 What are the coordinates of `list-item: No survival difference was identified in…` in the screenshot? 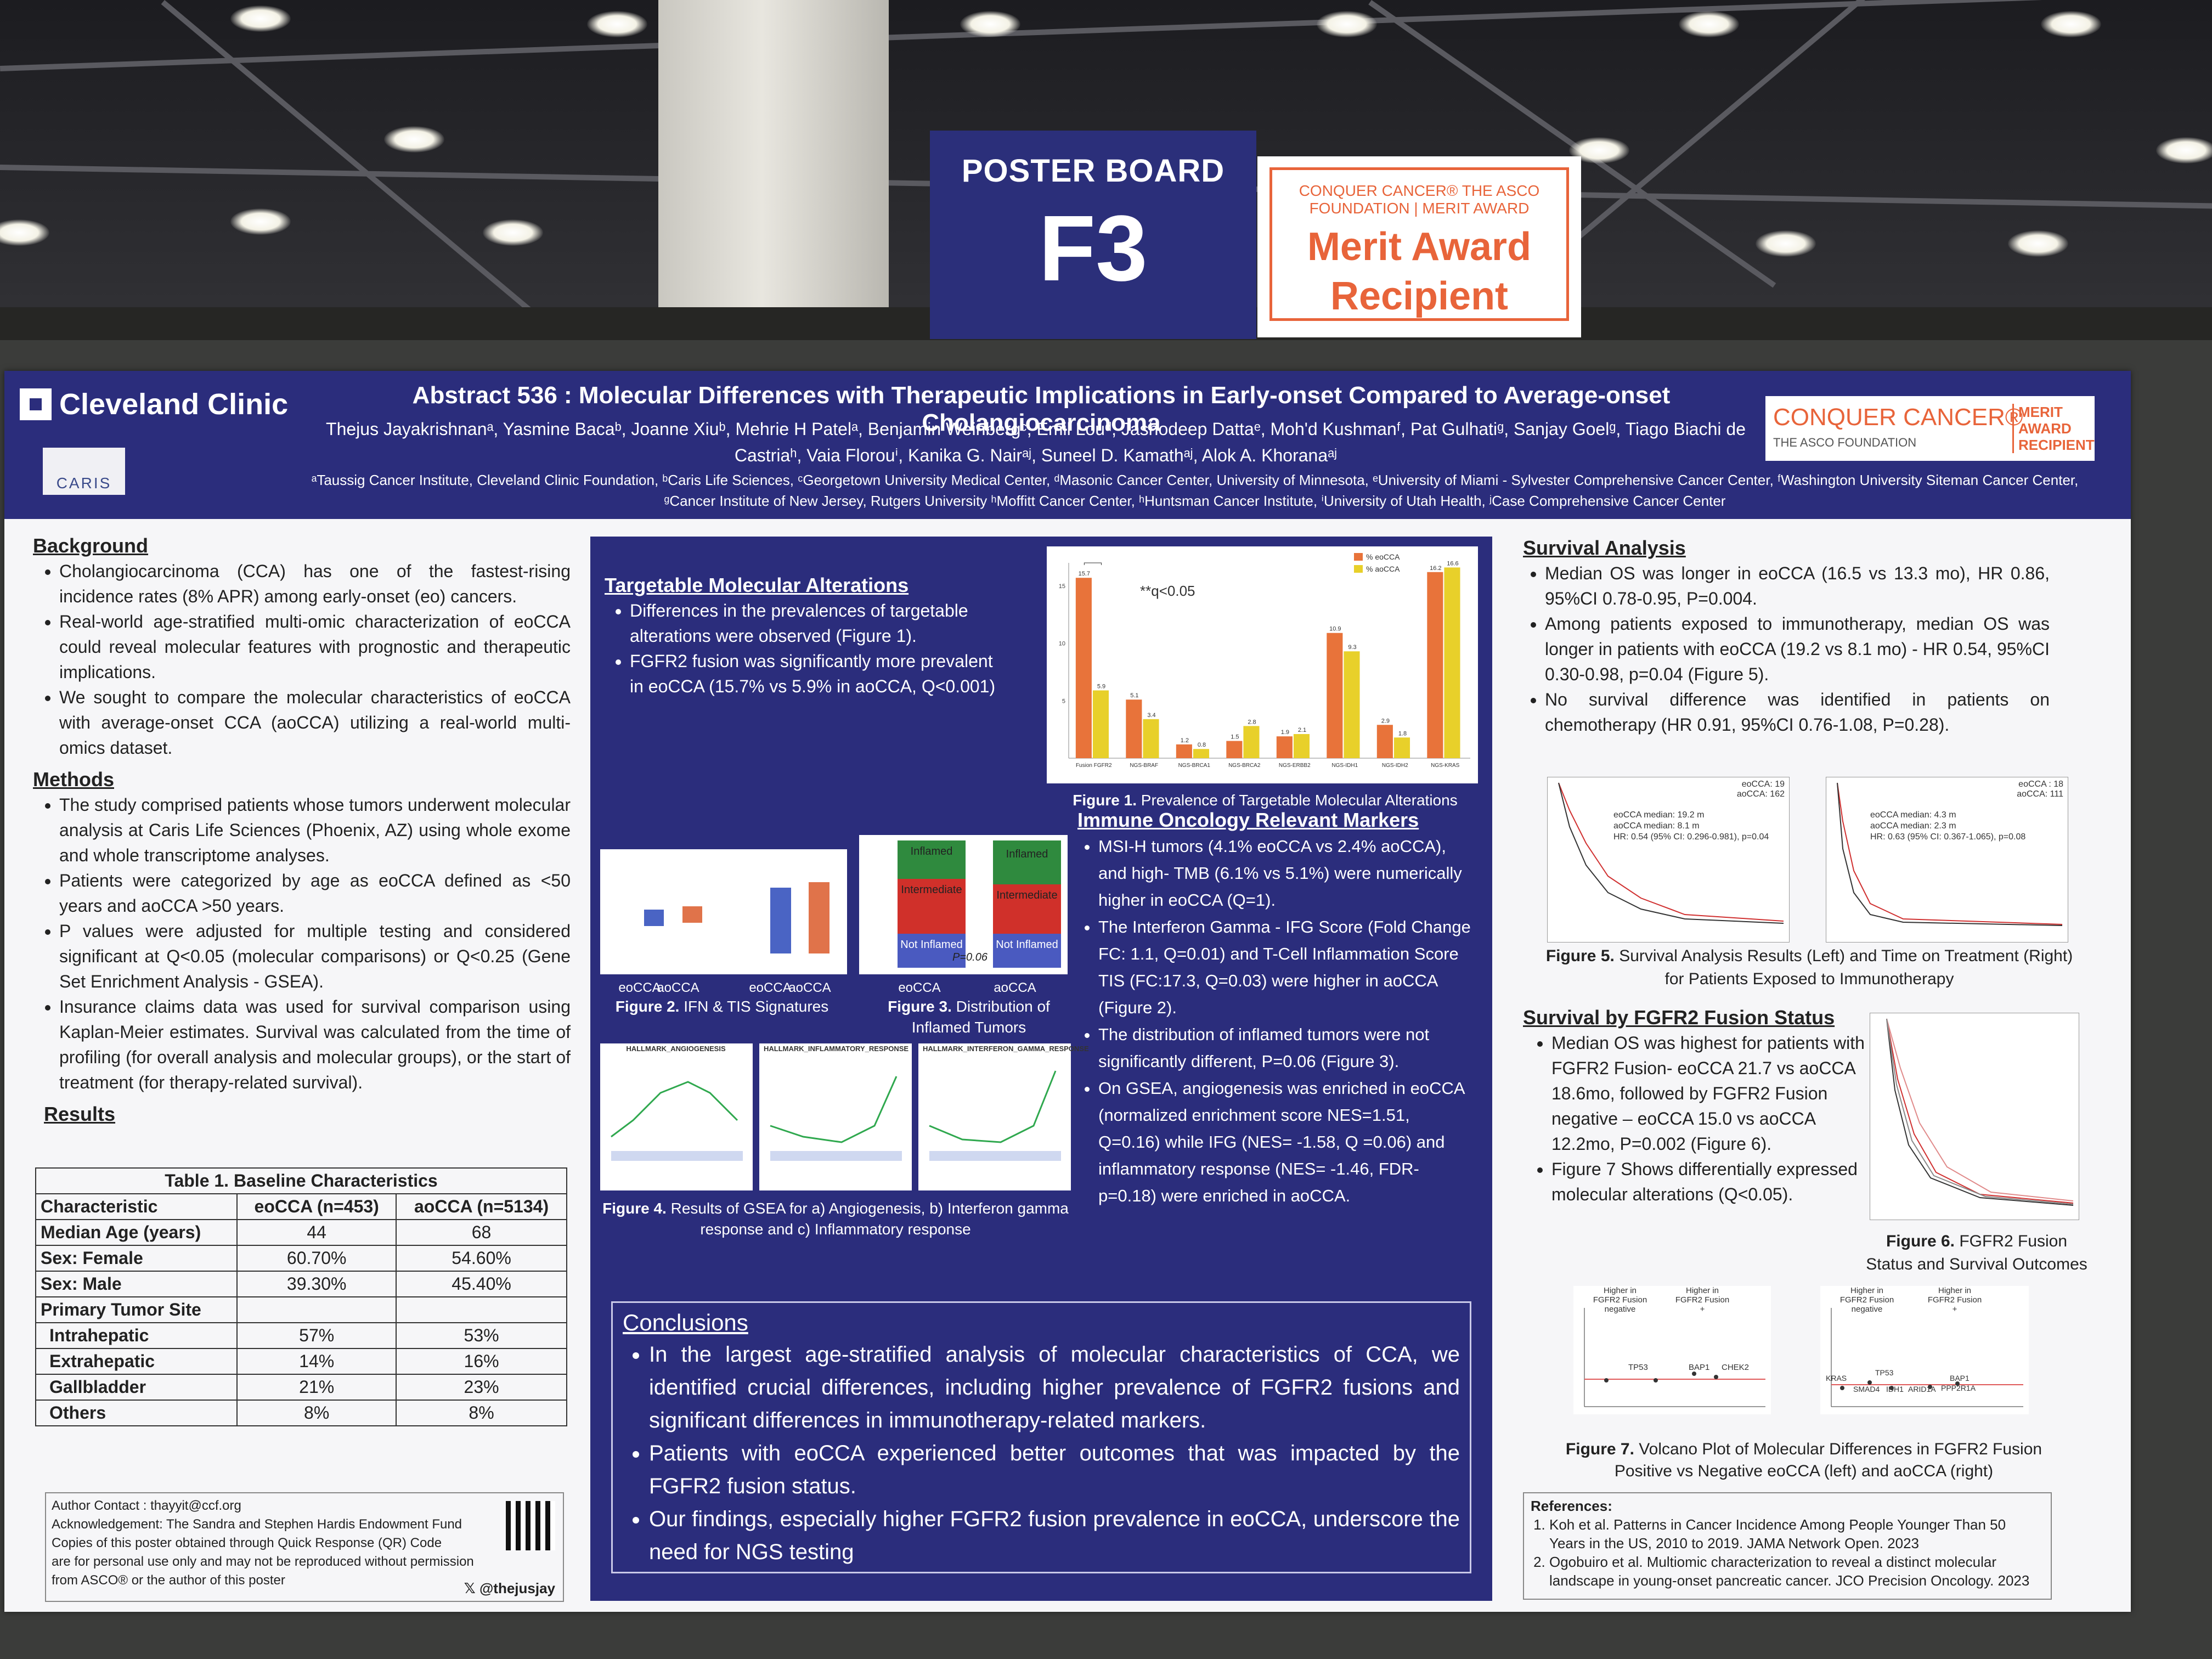 It's located at (1798, 712).